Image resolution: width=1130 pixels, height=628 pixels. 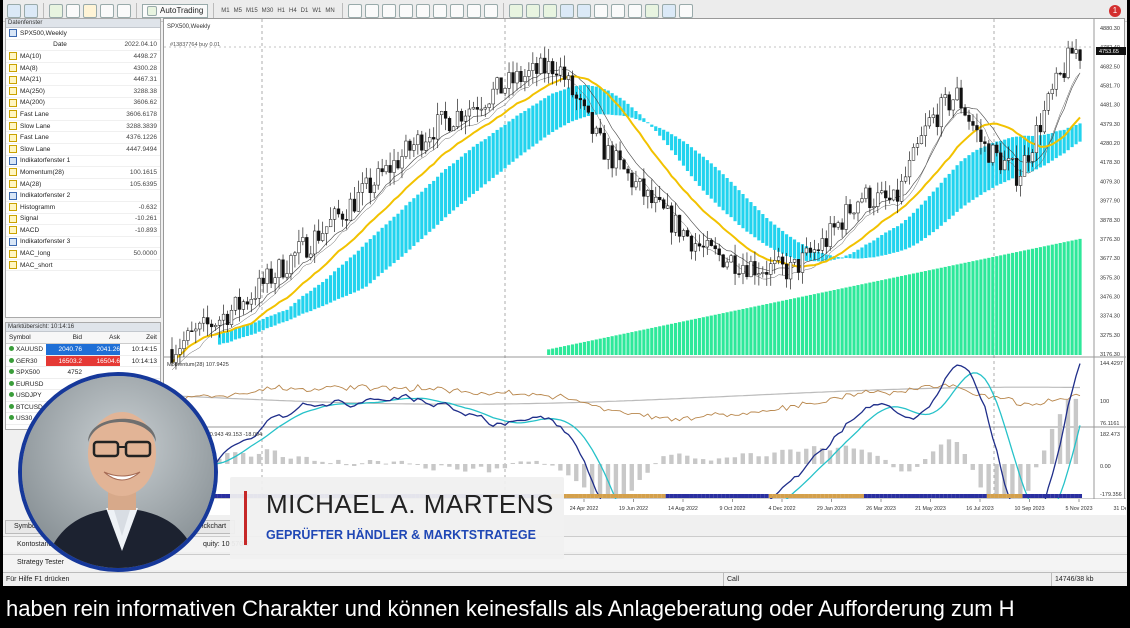 I want to click on terminal-icon, so click(x=107, y=10).